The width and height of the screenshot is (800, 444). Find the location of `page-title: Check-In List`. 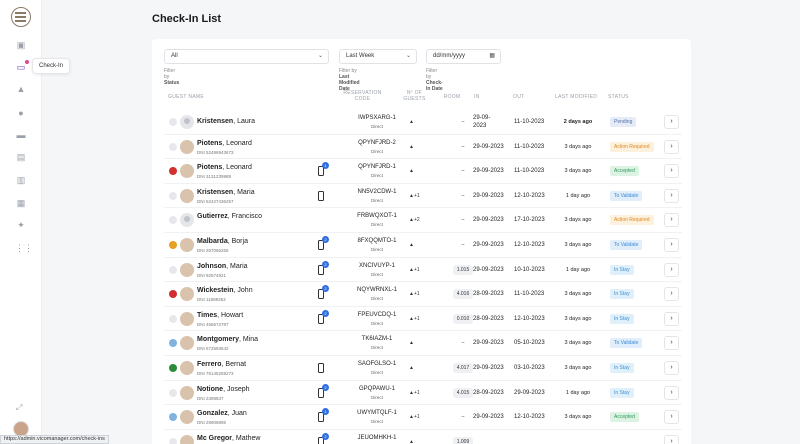

page-title: Check-In List is located at coordinates (187, 19).